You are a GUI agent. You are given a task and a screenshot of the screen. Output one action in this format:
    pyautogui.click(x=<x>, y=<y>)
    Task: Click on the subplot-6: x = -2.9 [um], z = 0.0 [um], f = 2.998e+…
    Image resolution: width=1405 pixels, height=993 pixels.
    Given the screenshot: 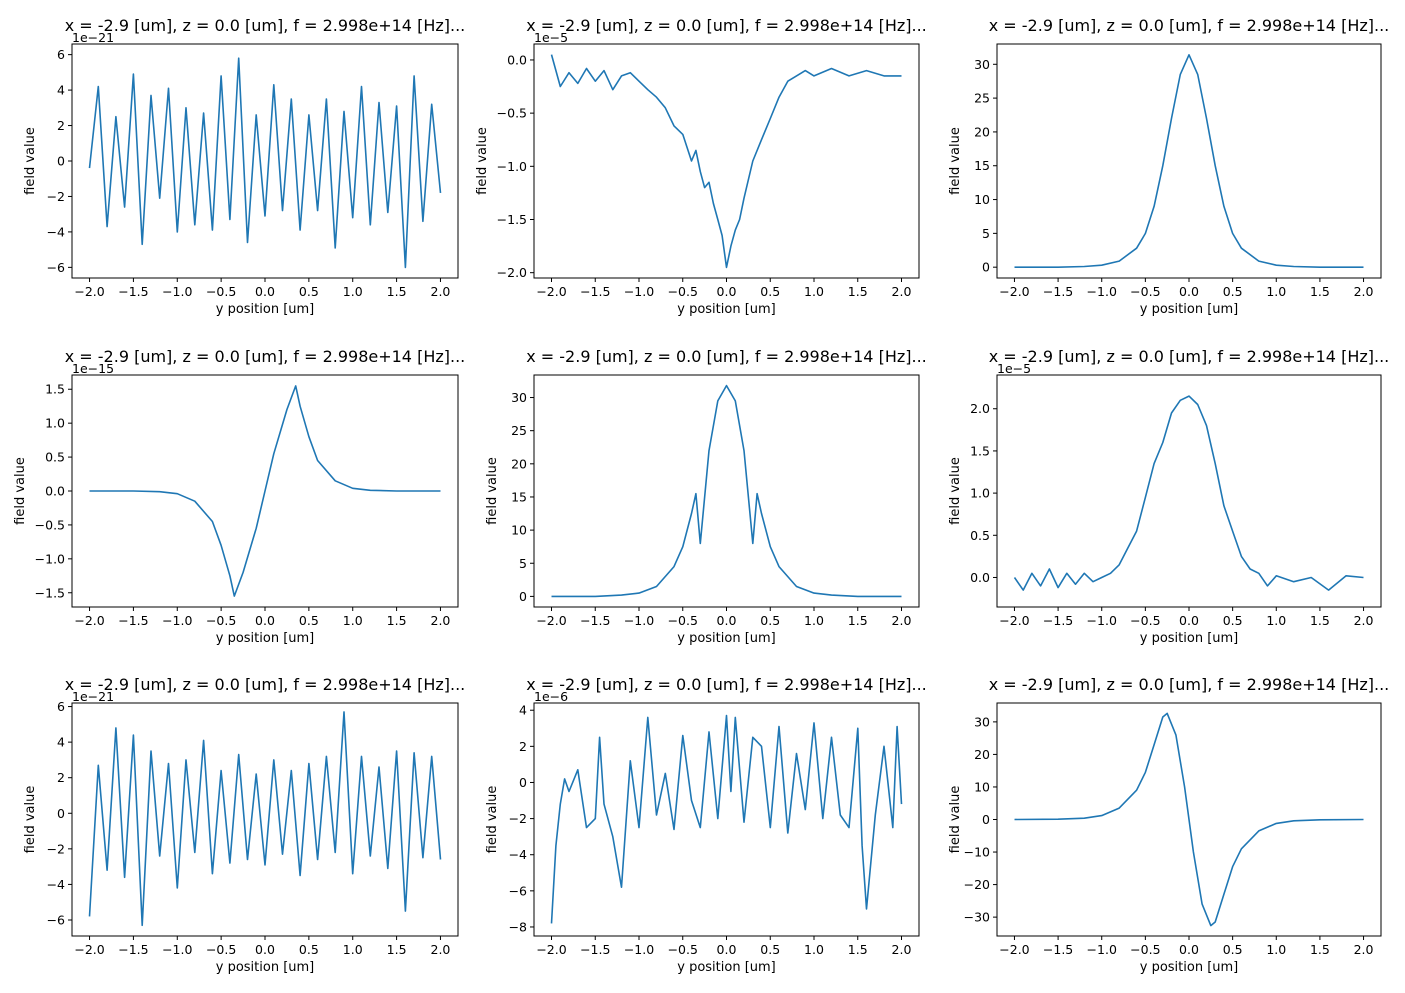 What is the action you would take?
    pyautogui.click(x=1168, y=496)
    